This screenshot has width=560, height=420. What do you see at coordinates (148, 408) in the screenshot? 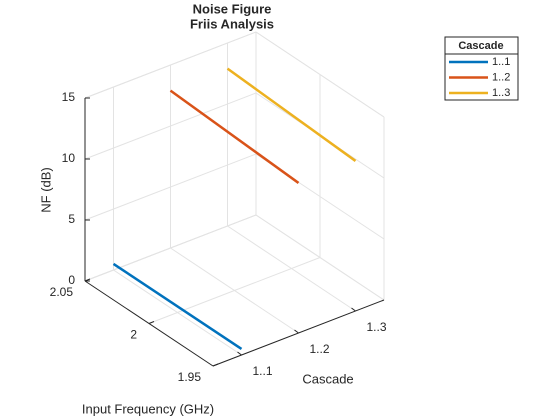
I see `x-axis-label: Input Frequency (GHz)` at bounding box center [148, 408].